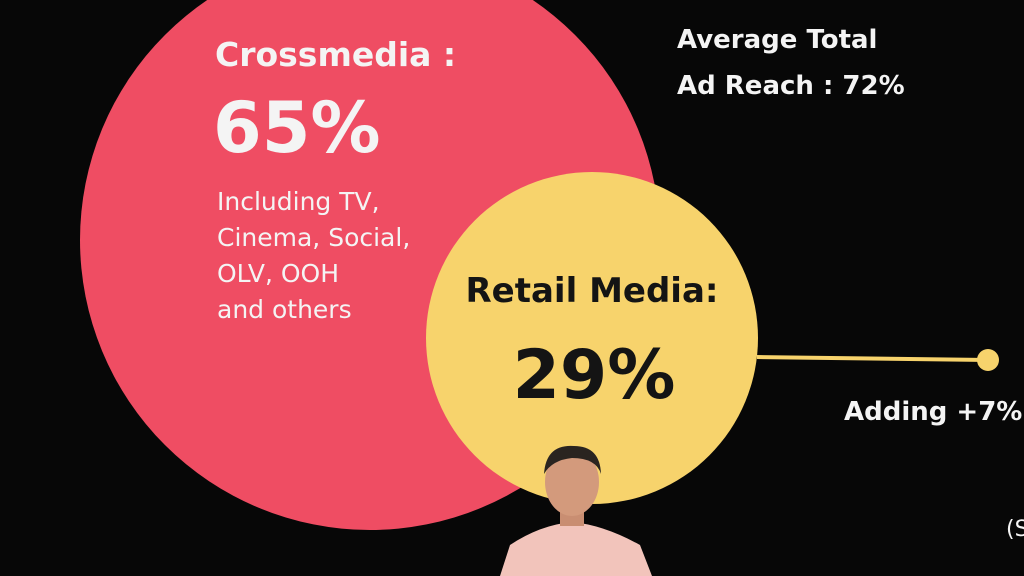  I want to click on adding-label: Adding +7%, so click(933, 412).